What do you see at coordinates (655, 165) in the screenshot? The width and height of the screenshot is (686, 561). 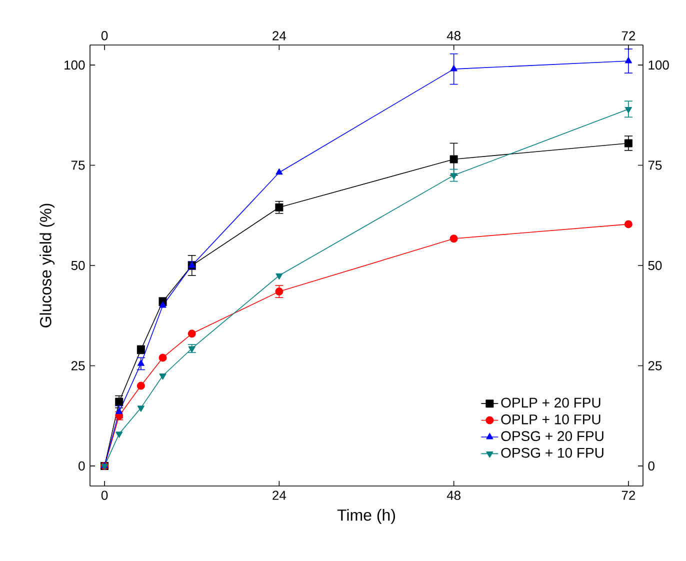 I see `y2-tick-label: 75` at bounding box center [655, 165].